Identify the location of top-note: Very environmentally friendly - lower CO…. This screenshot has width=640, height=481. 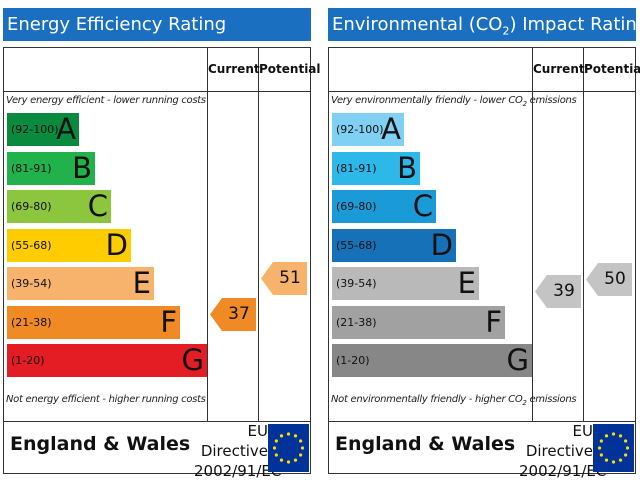
(454, 101).